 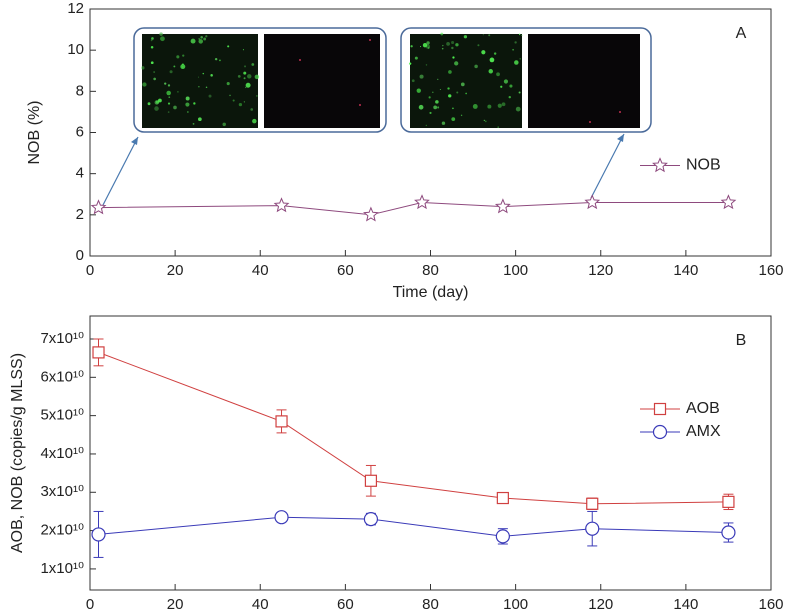 What do you see at coordinates (515, 270) in the screenshot?
I see `x-tick-label: 100` at bounding box center [515, 270].